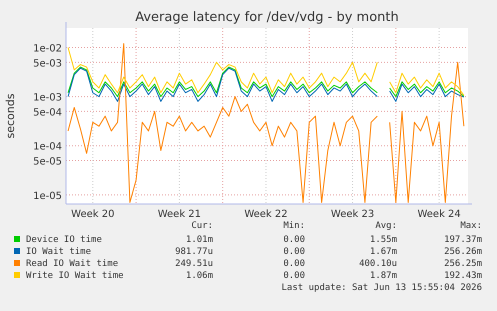  Describe the element at coordinates (75, 276) in the screenshot. I see `legend-label: Write IO Wait time` at that location.